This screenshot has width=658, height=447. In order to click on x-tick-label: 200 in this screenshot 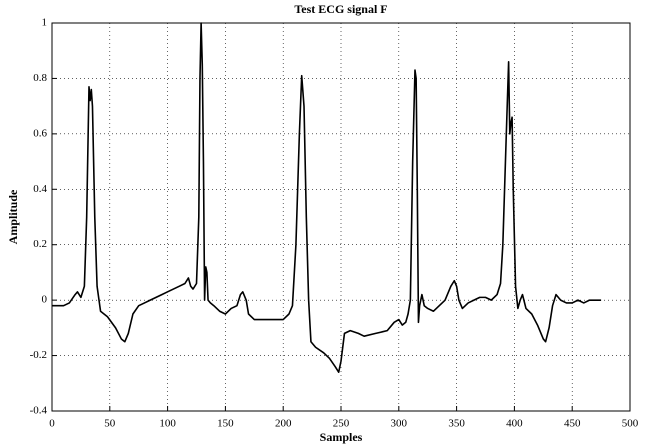, I will do `click(283, 424)`.